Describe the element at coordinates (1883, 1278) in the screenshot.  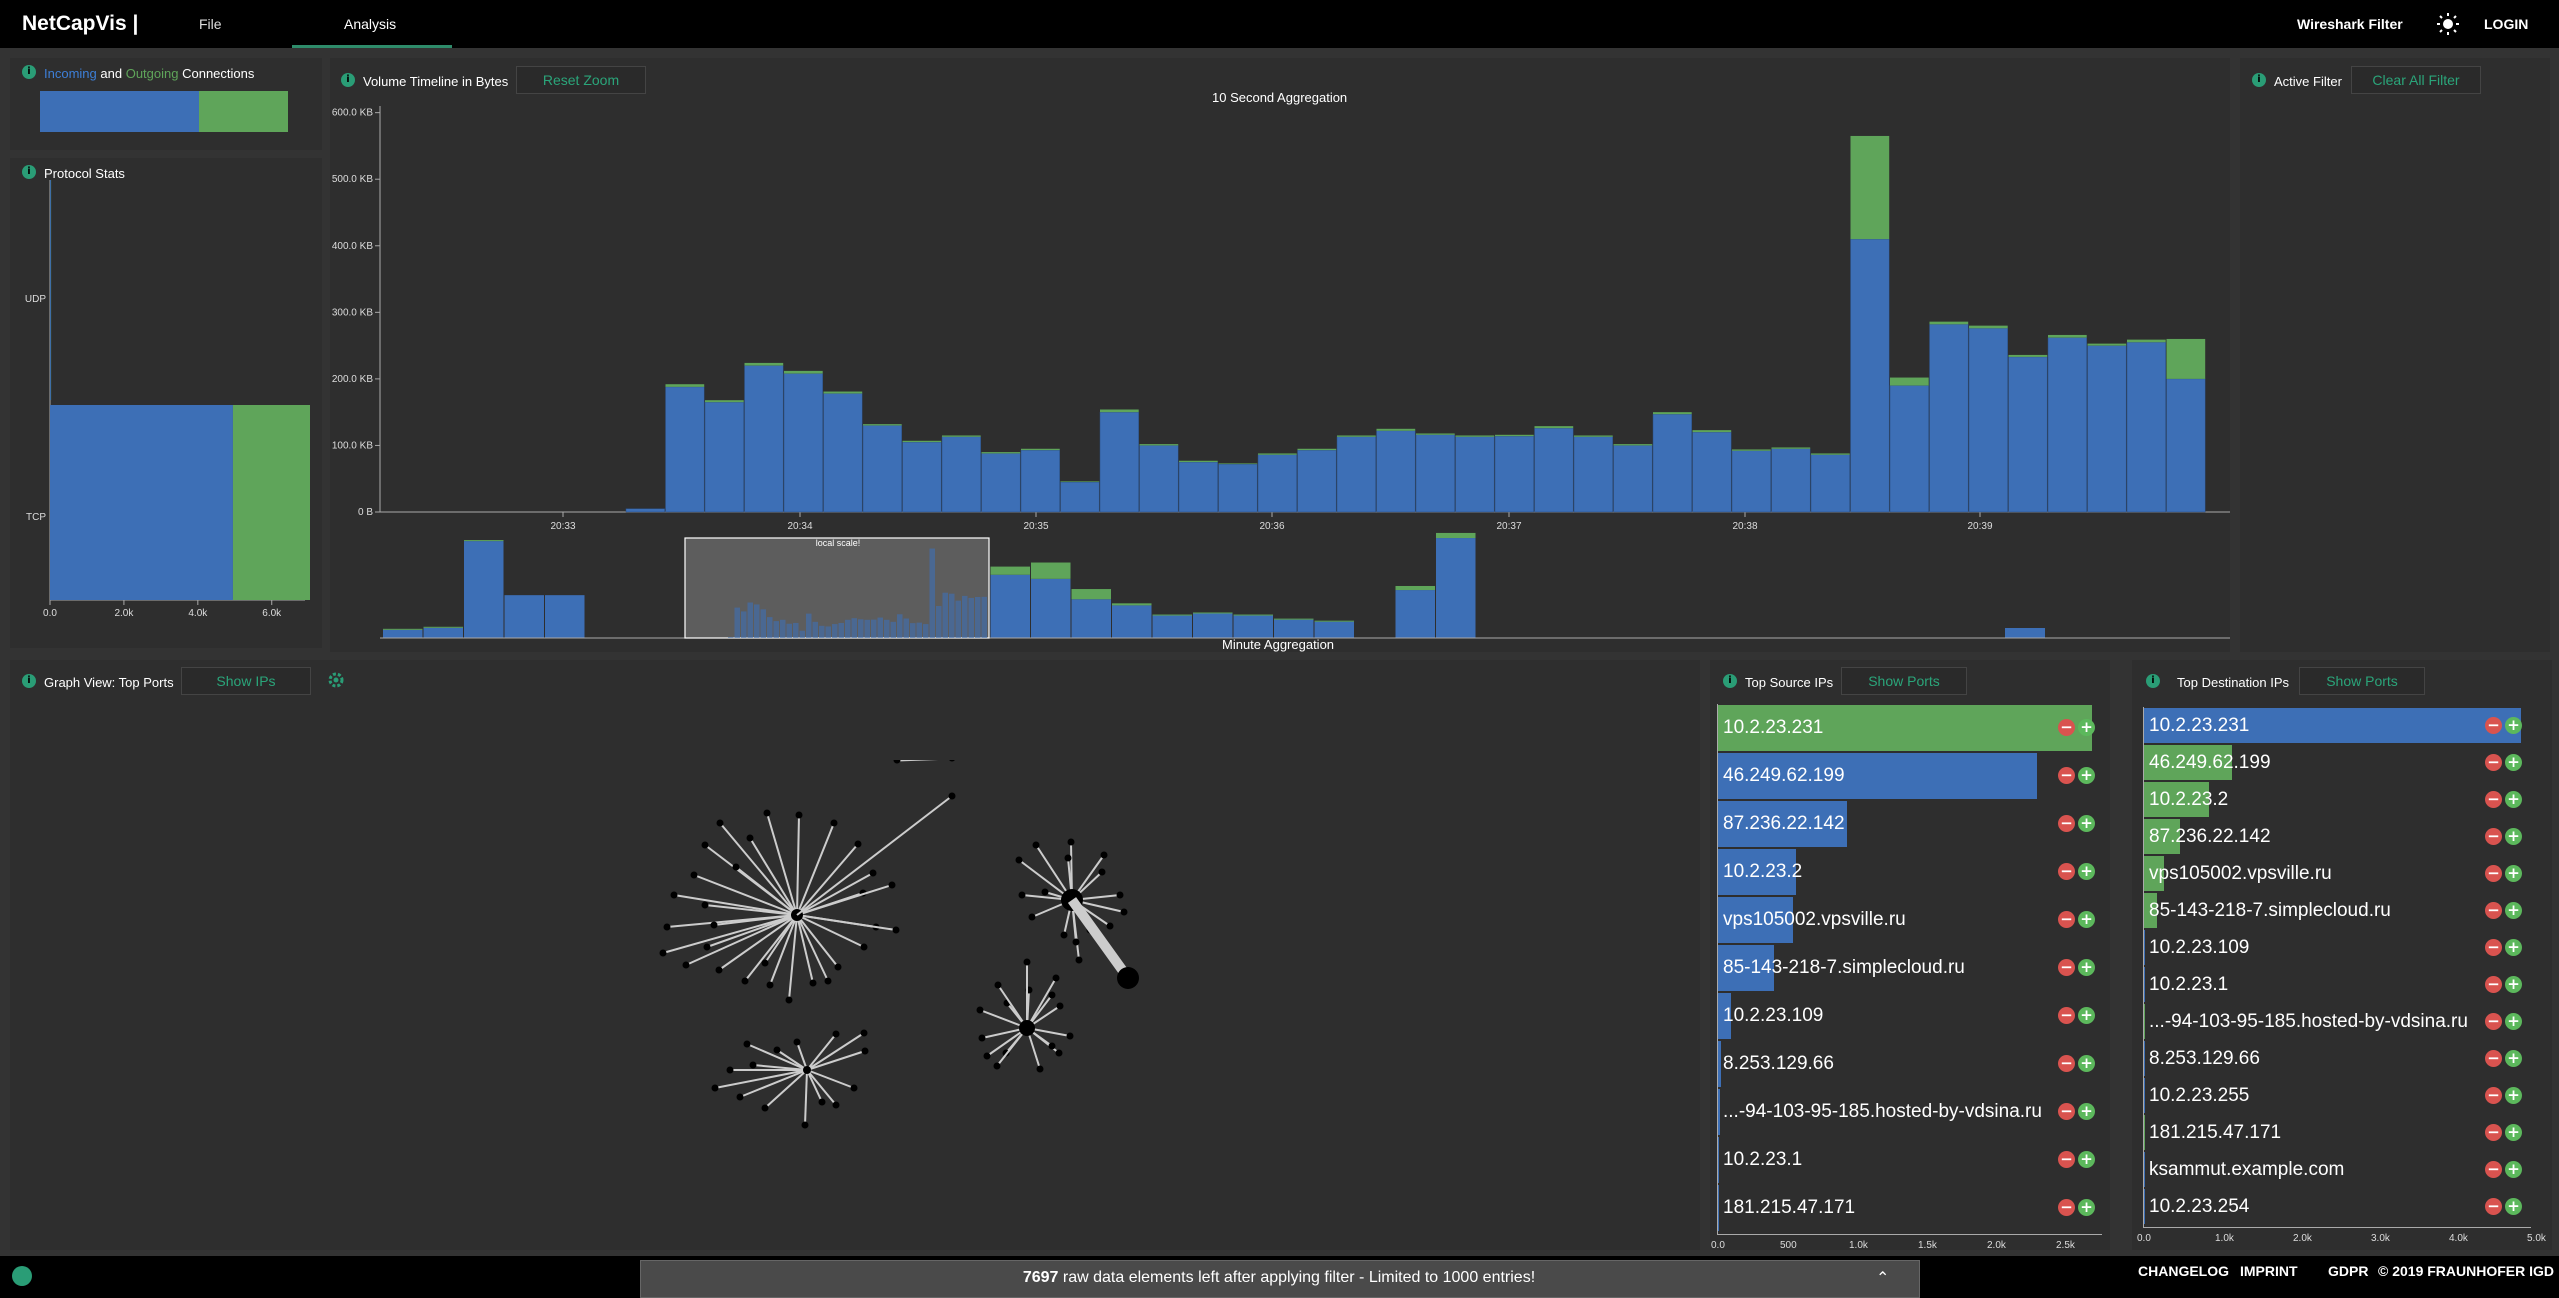
I see `chevron-up-icon: ⌃` at that location.